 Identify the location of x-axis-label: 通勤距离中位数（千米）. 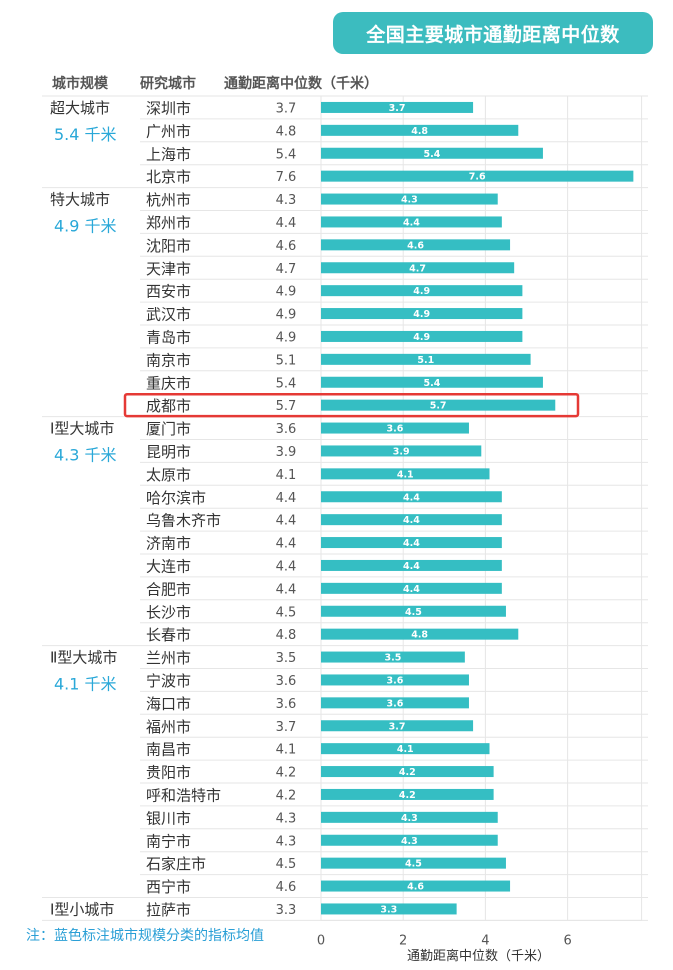
(479, 956).